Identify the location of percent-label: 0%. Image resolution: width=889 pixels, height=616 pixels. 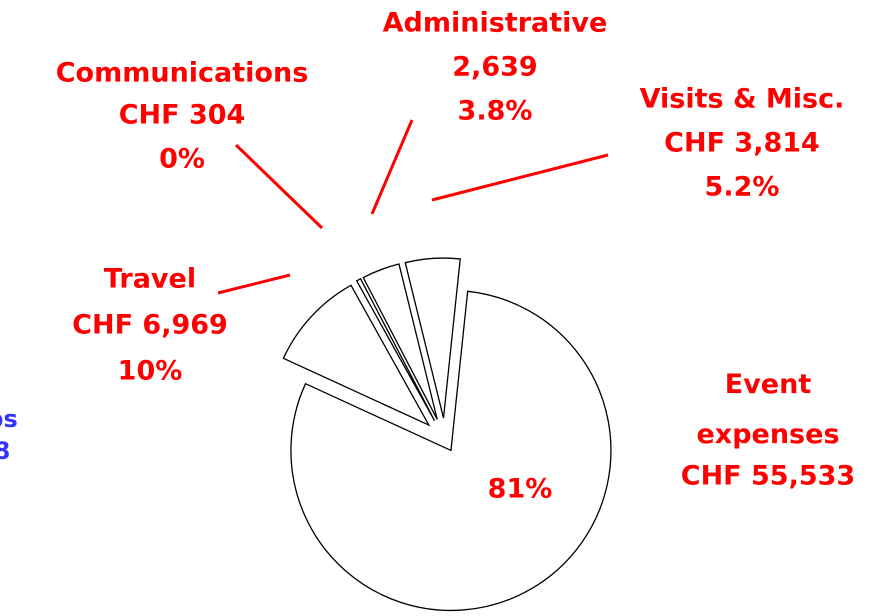
(182, 159).